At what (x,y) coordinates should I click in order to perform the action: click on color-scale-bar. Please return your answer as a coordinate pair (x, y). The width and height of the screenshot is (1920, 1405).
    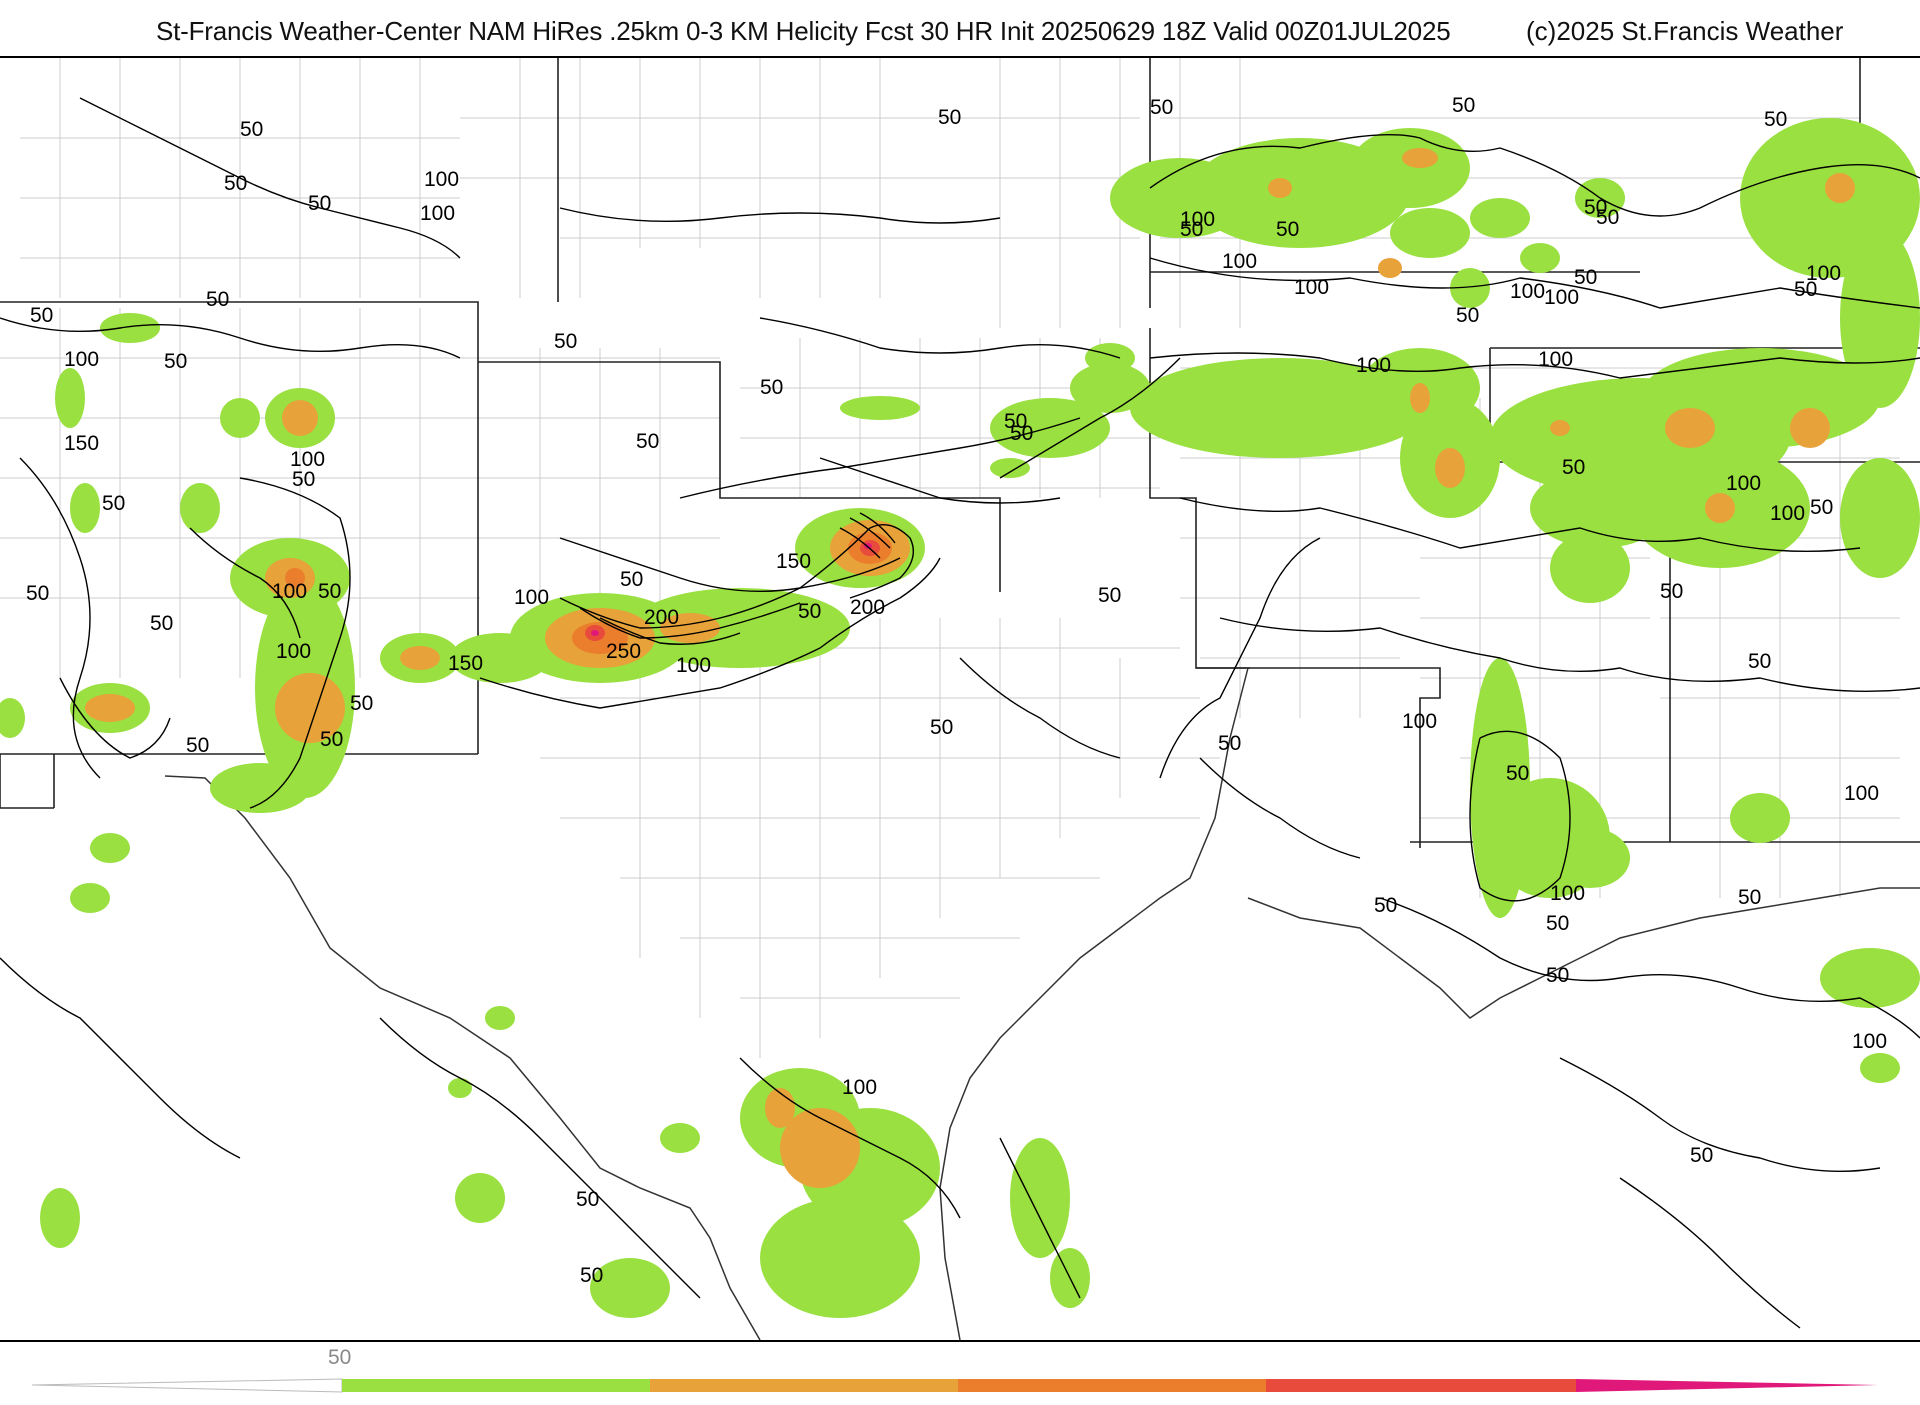
    Looking at the image, I should click on (960, 1371).